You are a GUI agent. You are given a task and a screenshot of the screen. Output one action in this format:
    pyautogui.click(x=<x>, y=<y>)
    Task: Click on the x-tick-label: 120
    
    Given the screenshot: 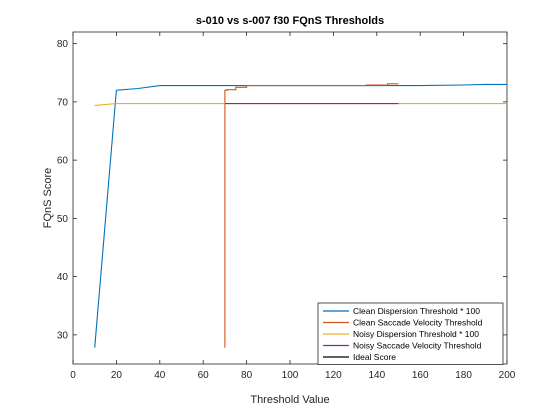 What is the action you would take?
    pyautogui.click(x=333, y=375)
    